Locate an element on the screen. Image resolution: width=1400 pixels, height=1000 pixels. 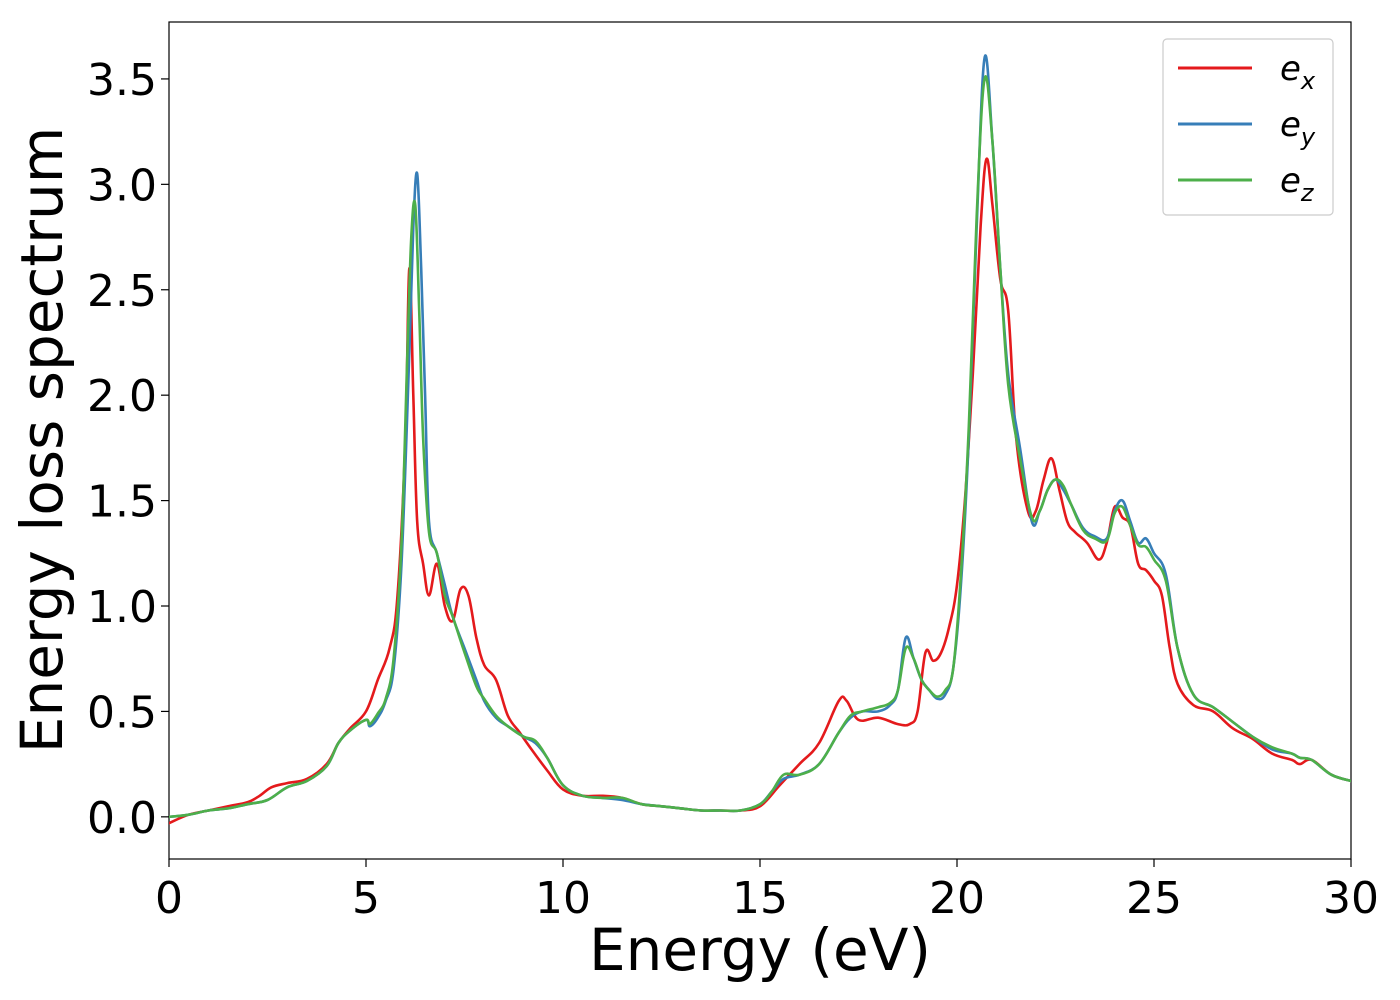
x-tick-label: 0 is located at coordinates (169, 898).